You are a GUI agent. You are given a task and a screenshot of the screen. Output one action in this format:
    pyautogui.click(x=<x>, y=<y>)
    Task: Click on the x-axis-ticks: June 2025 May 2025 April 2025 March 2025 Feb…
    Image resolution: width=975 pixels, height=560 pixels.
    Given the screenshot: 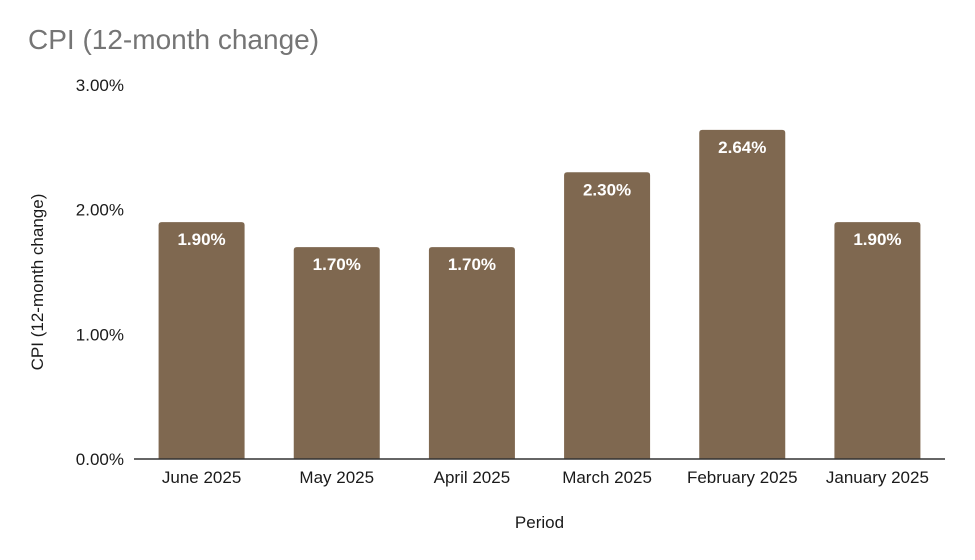 What is the action you would take?
    pyautogui.click(x=545, y=477)
    